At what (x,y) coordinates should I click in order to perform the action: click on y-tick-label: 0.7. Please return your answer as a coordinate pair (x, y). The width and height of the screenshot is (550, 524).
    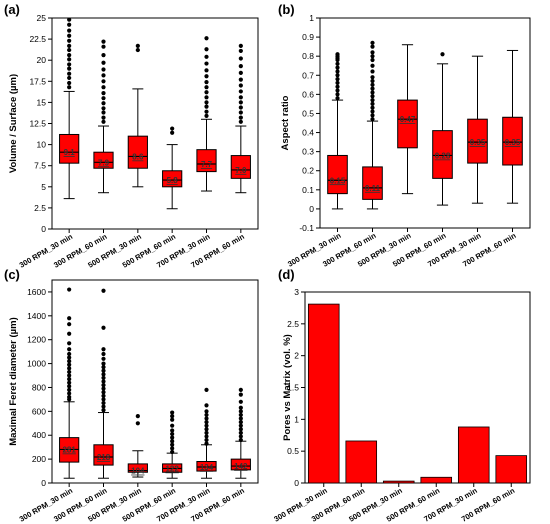
    Looking at the image, I should click on (308, 75).